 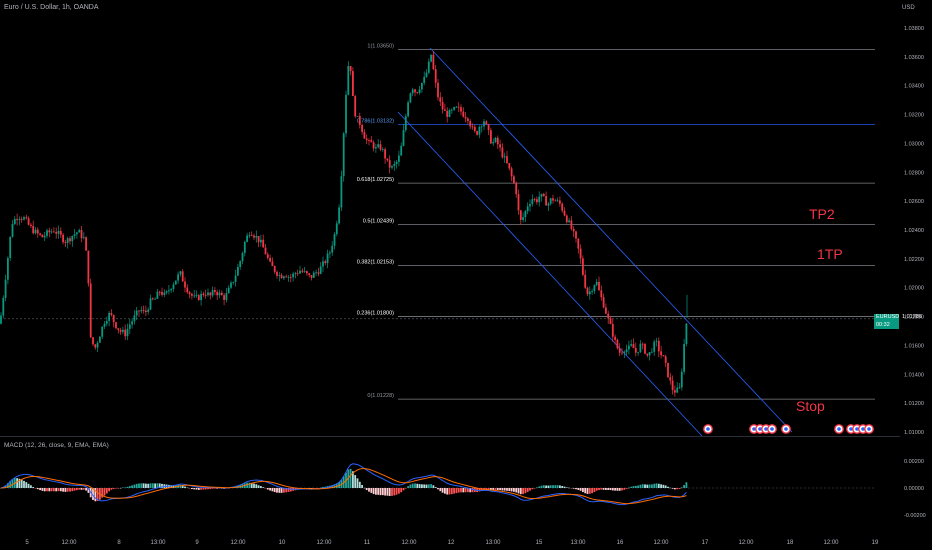 What do you see at coordinates (912, 317) in the screenshot?
I see `price-tag-value: 1.01786` at bounding box center [912, 317].